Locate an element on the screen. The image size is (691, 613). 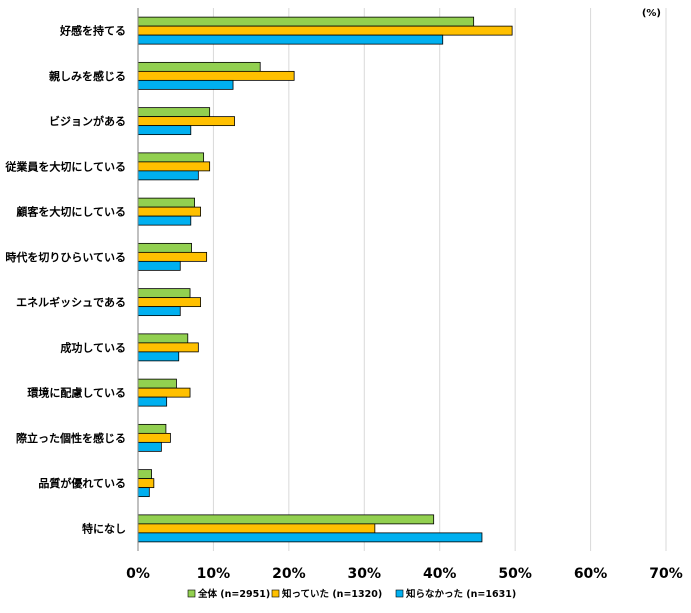
category-label: 際立った個性を感じる is located at coordinates (71, 438).